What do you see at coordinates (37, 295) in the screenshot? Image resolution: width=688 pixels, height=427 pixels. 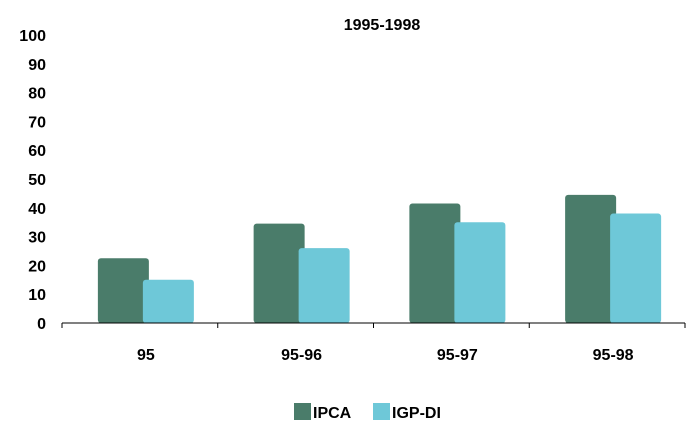 I see `y-tick-label: 10` at bounding box center [37, 295].